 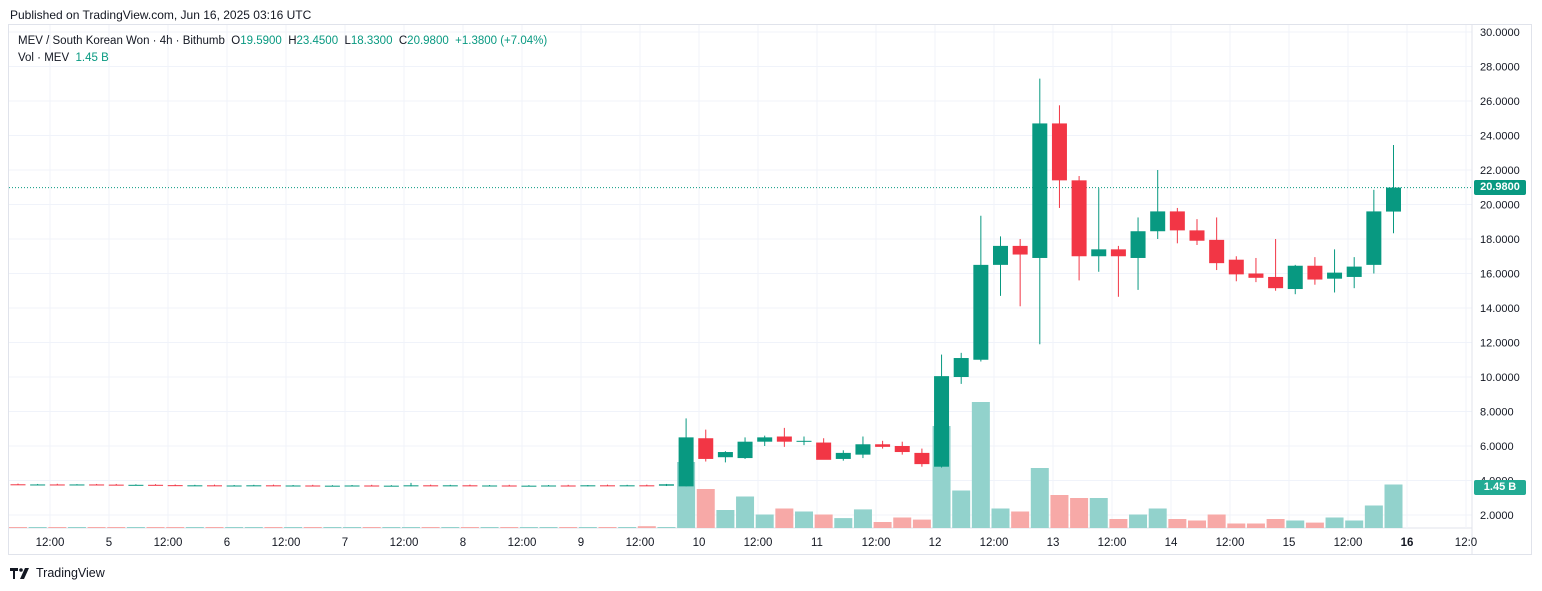 I want to click on y-tick-label: 20.0000, so click(x=1500, y=206).